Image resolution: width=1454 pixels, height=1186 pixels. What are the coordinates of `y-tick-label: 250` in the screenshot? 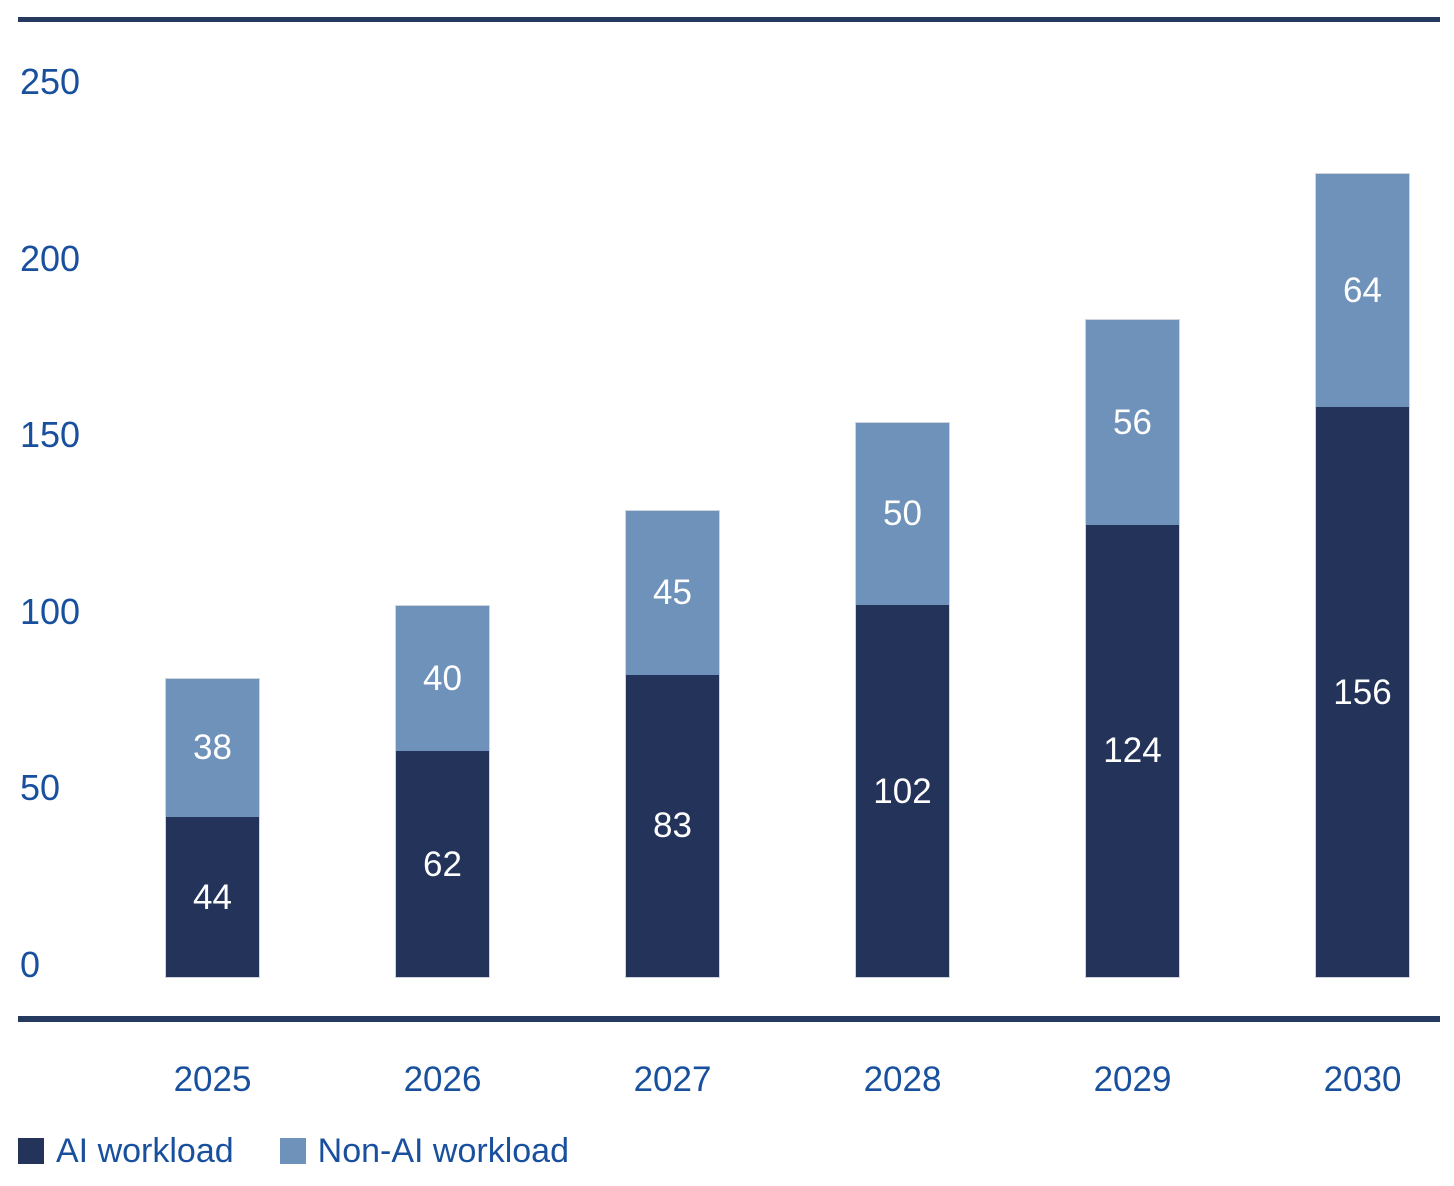 It's located at (50, 81).